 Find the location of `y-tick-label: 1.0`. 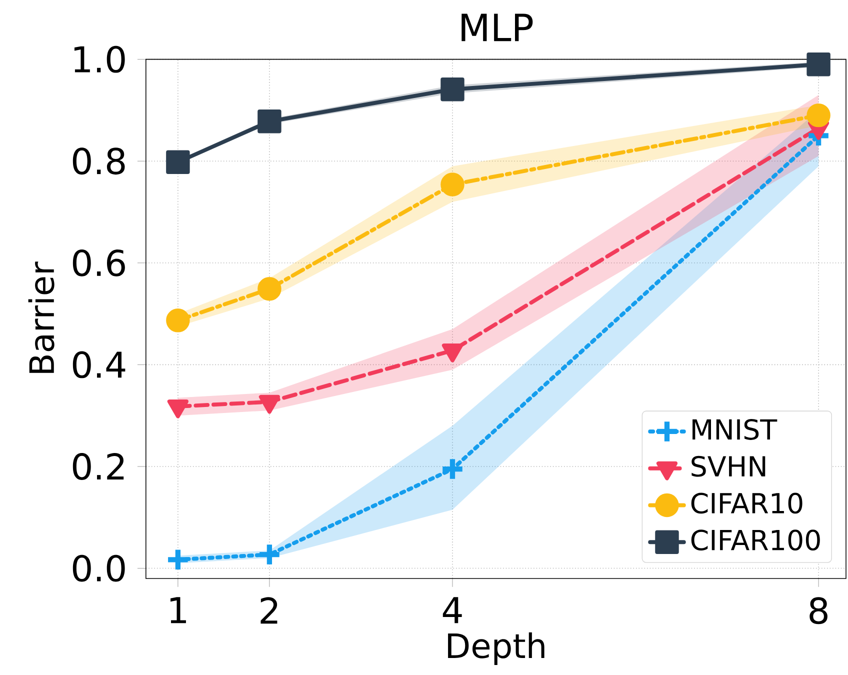

y-tick-label: 1.0 is located at coordinates (99, 59).